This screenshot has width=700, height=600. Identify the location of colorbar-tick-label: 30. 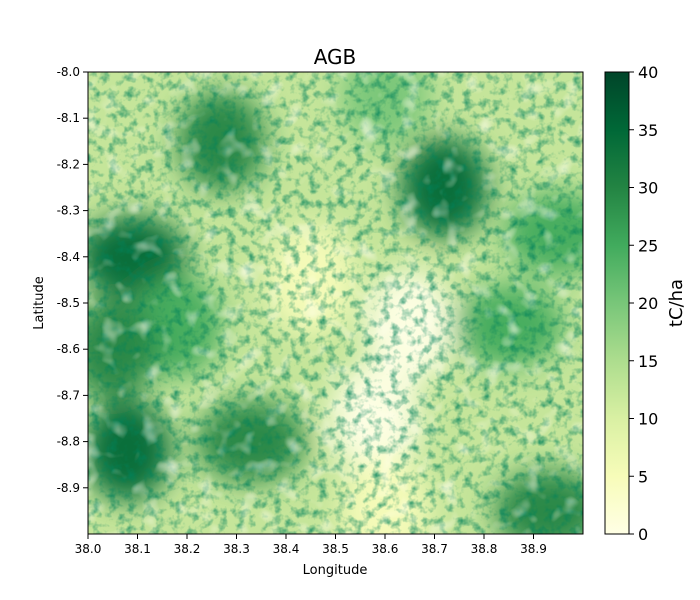
(648, 188).